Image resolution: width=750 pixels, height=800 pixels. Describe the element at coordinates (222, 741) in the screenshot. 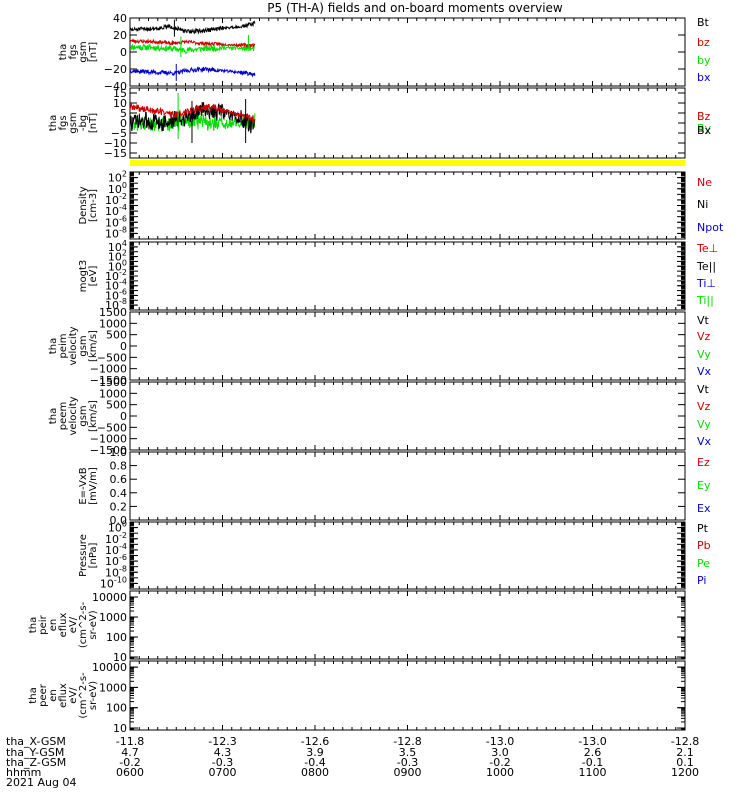

I see `footer-value: -12.3` at that location.